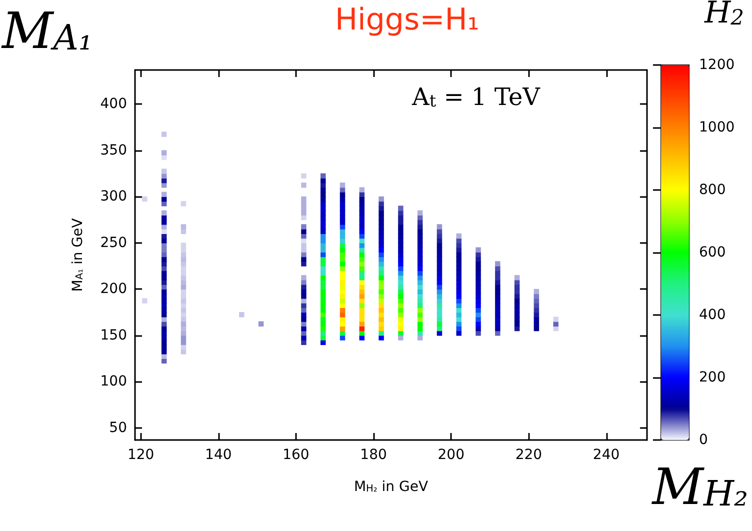 The height and width of the screenshot is (531, 752). I want to click on color-bar-label: 600, so click(712, 252).